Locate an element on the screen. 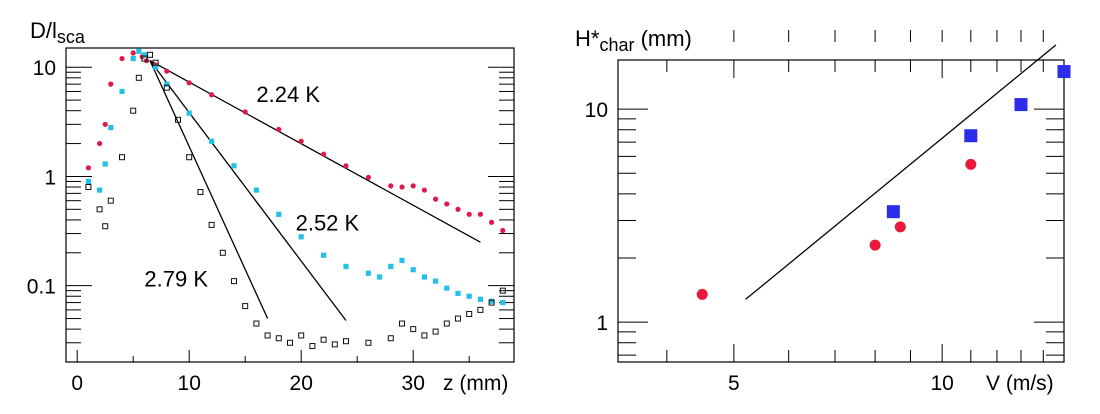  y-tick-label: 1 is located at coordinates (50, 177).